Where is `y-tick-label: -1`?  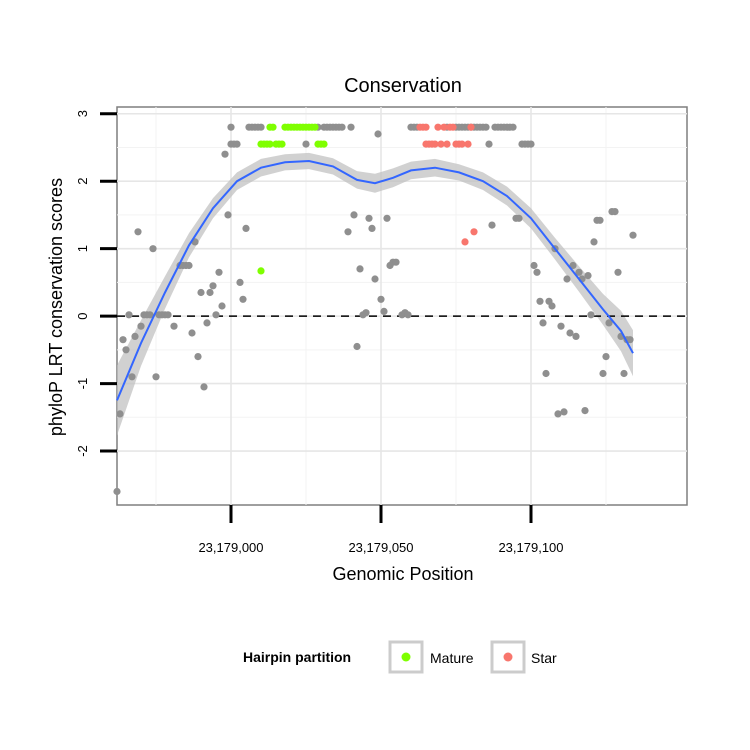 y-tick-label: -1 is located at coordinates (82, 384).